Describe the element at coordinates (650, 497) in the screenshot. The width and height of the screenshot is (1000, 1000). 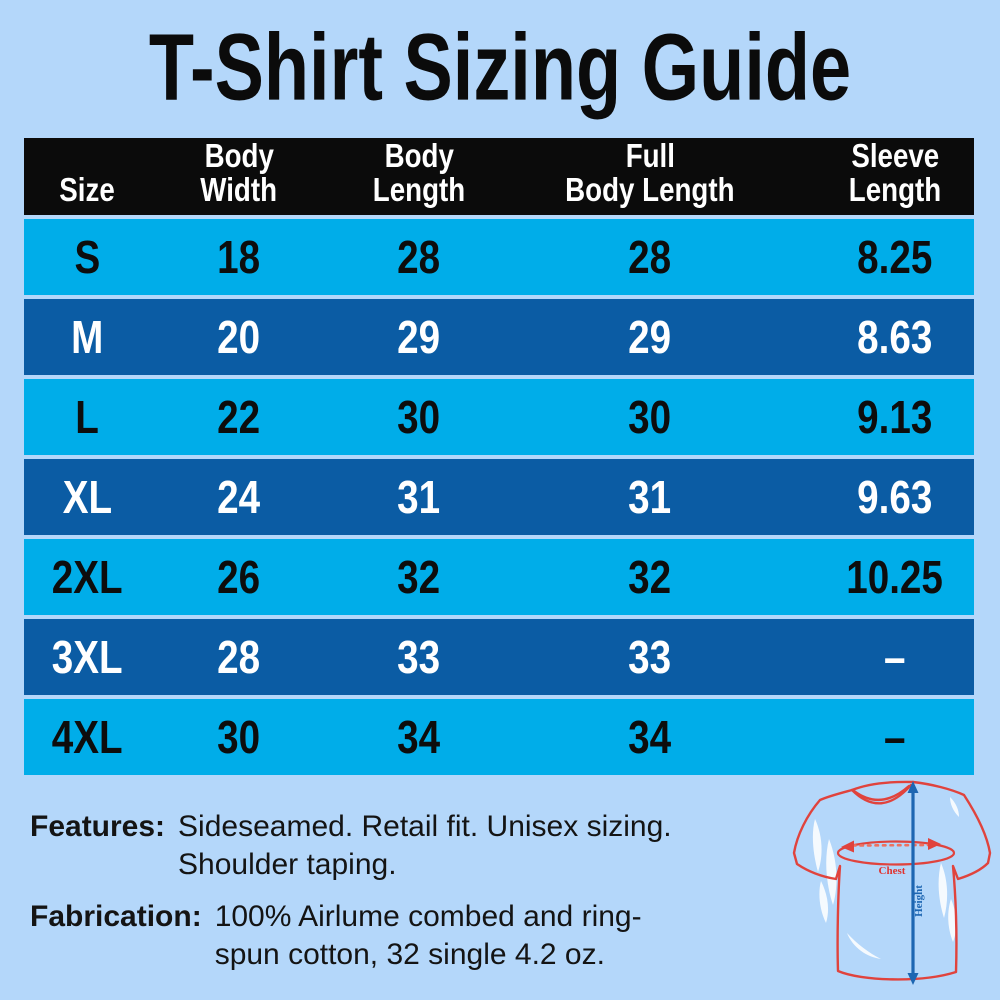
I see `cell-full-body-length: 31` at that location.